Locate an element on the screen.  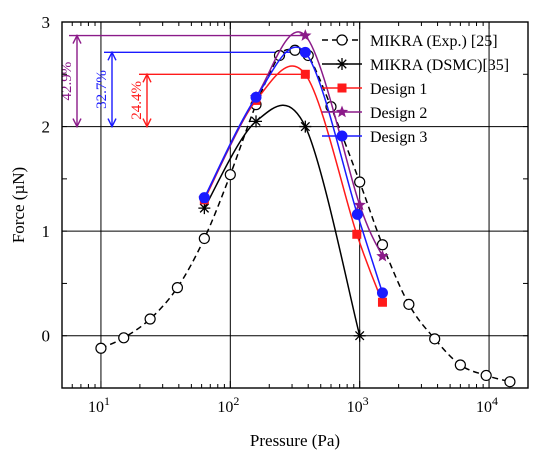
legend-entry-2: Design 1 is located at coordinates (374, 89).